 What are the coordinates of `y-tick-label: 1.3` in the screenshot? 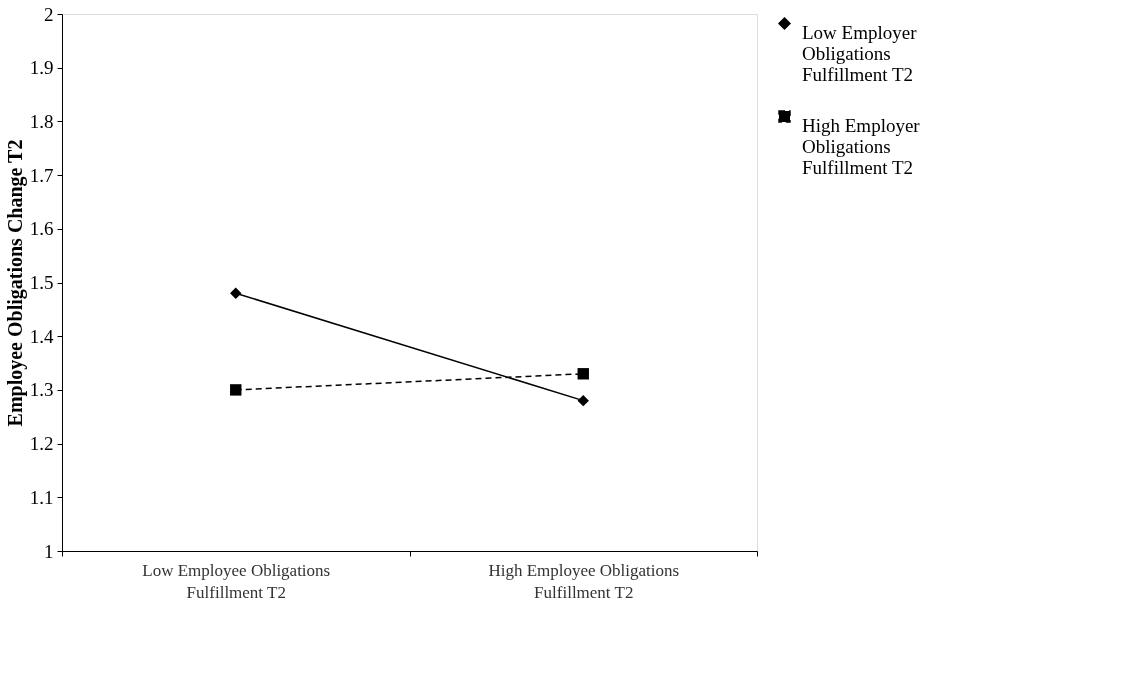 It's located at (41, 390).